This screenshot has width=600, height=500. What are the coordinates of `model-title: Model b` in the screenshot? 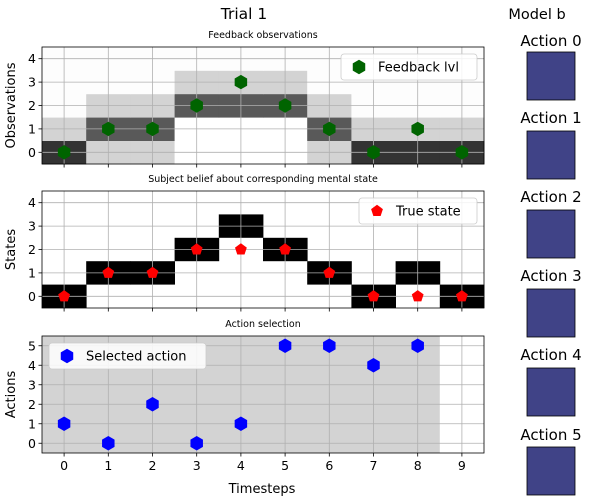 It's located at (536, 15).